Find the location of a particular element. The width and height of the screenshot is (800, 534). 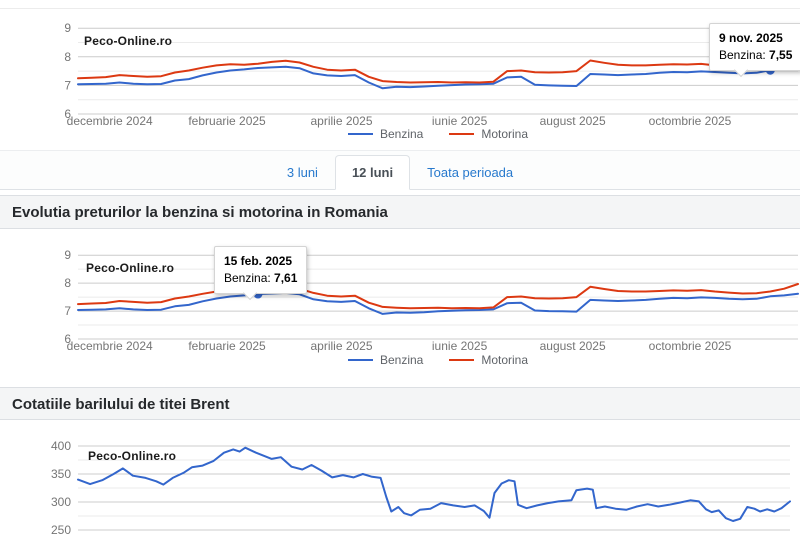

tooltip-9-nov: 9 nov. 2025 Benzina: 7,55 is located at coordinates (754, 50).